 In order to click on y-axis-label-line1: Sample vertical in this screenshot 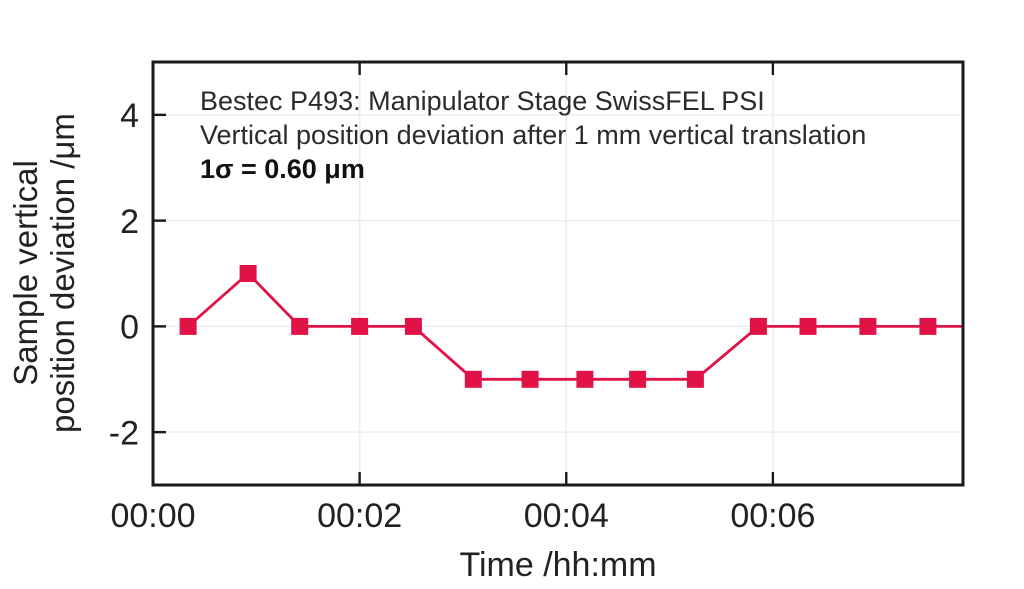, I will do `click(25, 273)`.